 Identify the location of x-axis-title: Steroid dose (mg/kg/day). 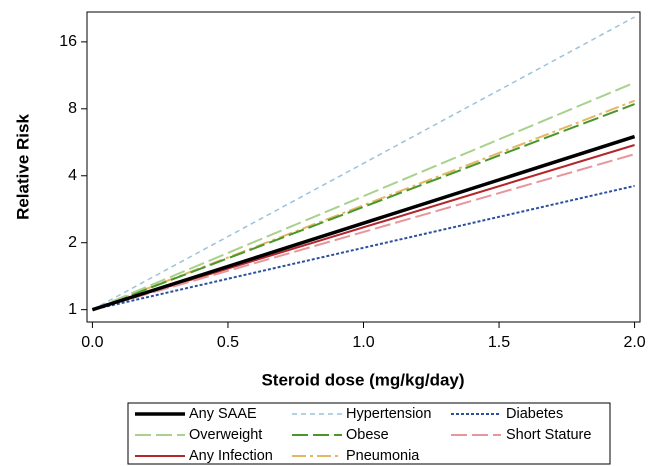
(362, 379).